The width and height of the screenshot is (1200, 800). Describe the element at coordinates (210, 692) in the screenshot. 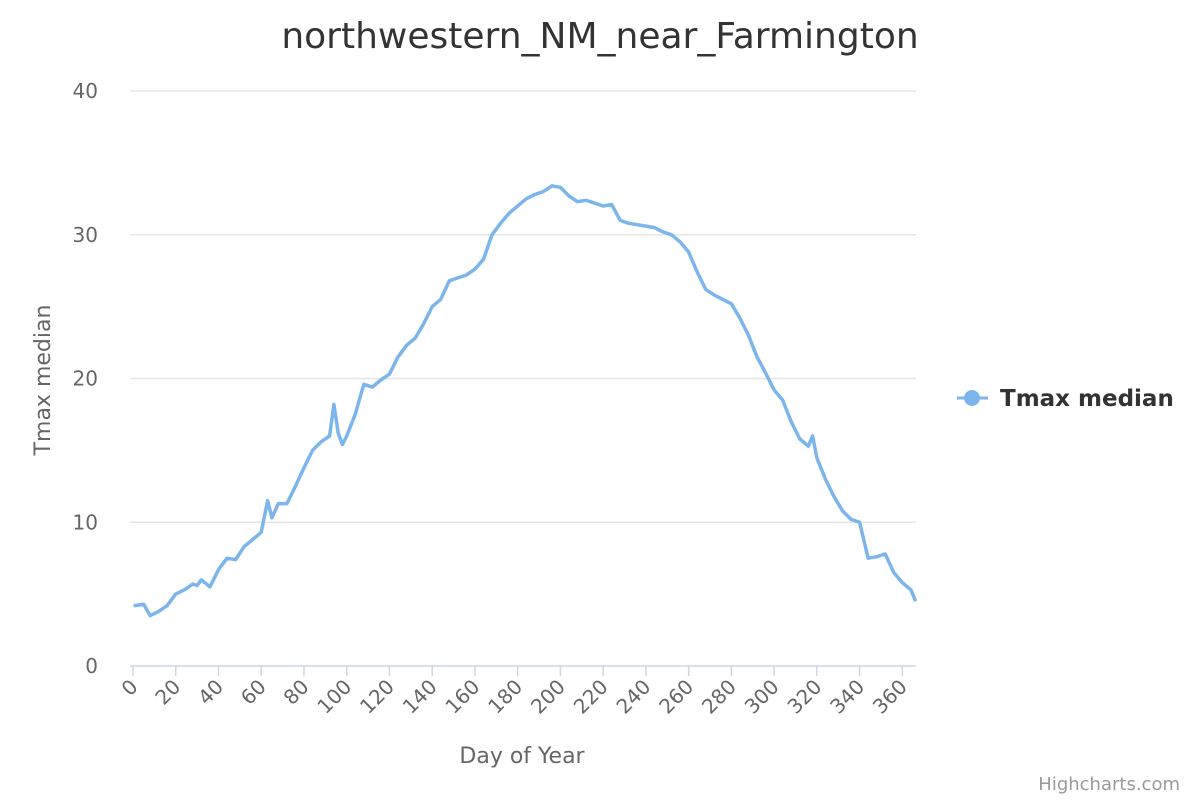

I see `x-tick-label: 40` at that location.